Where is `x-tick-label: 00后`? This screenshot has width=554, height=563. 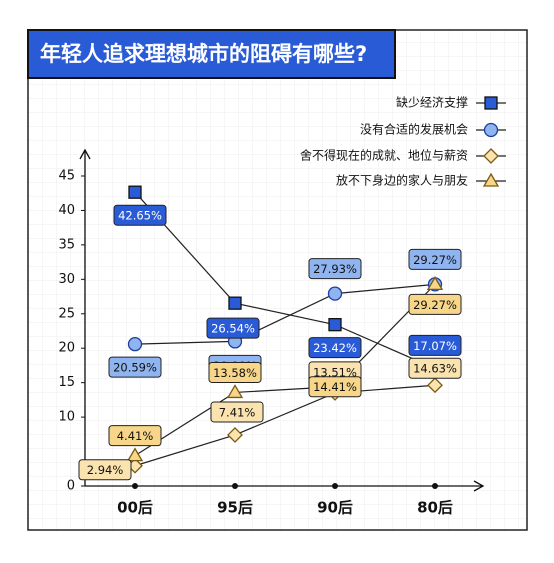
x-tick-label: 00后 is located at coordinates (135, 508).